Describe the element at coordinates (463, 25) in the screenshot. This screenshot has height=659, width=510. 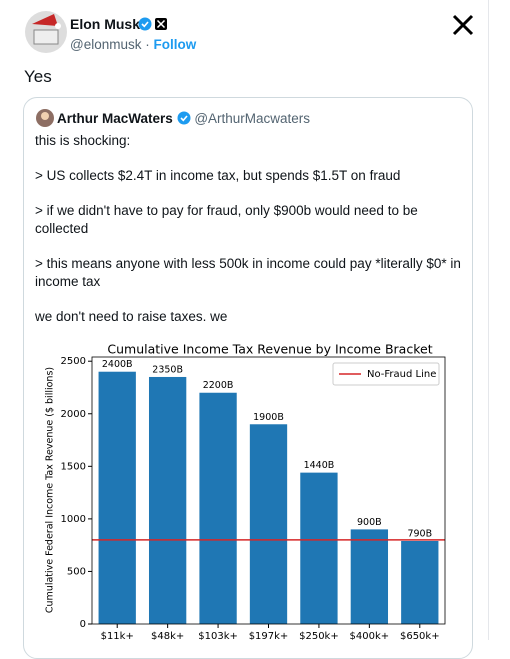
I see `x-logo` at that location.